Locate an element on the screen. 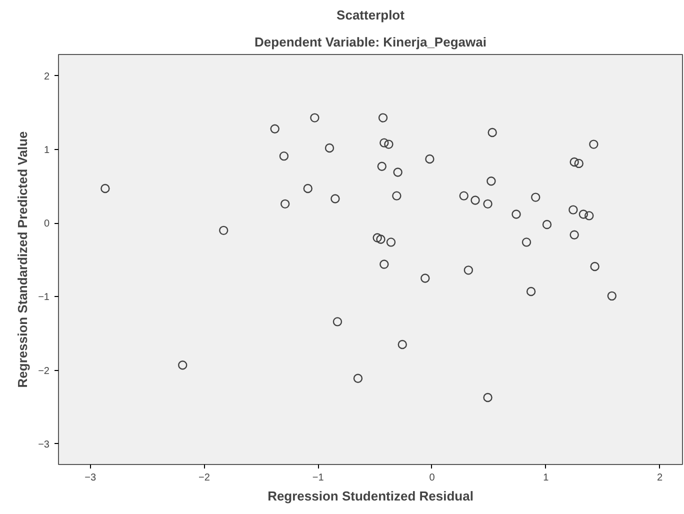 The width and height of the screenshot is (684, 514). y-axis-title: Regression Standardized Predicted Value is located at coordinates (22, 259).